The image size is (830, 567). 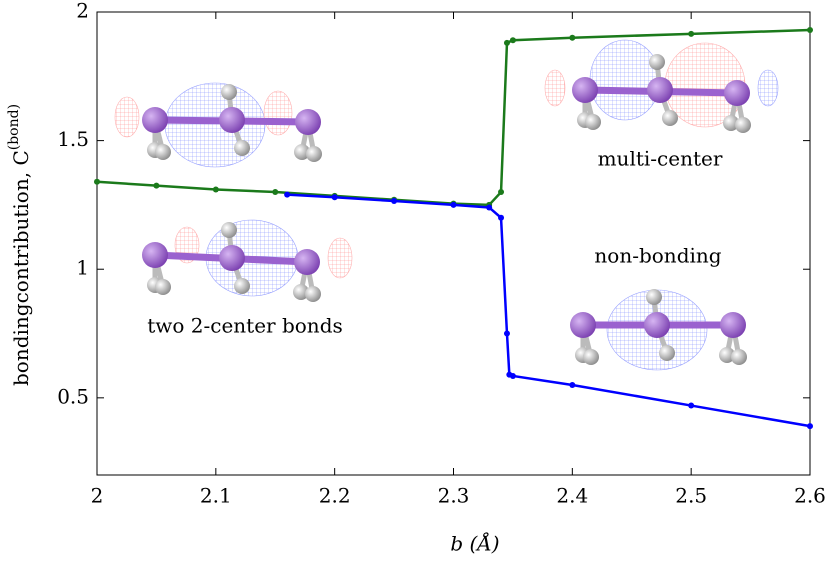 What do you see at coordinates (474, 543) in the screenshot?
I see `x-axis-label: b (Å)` at bounding box center [474, 543].